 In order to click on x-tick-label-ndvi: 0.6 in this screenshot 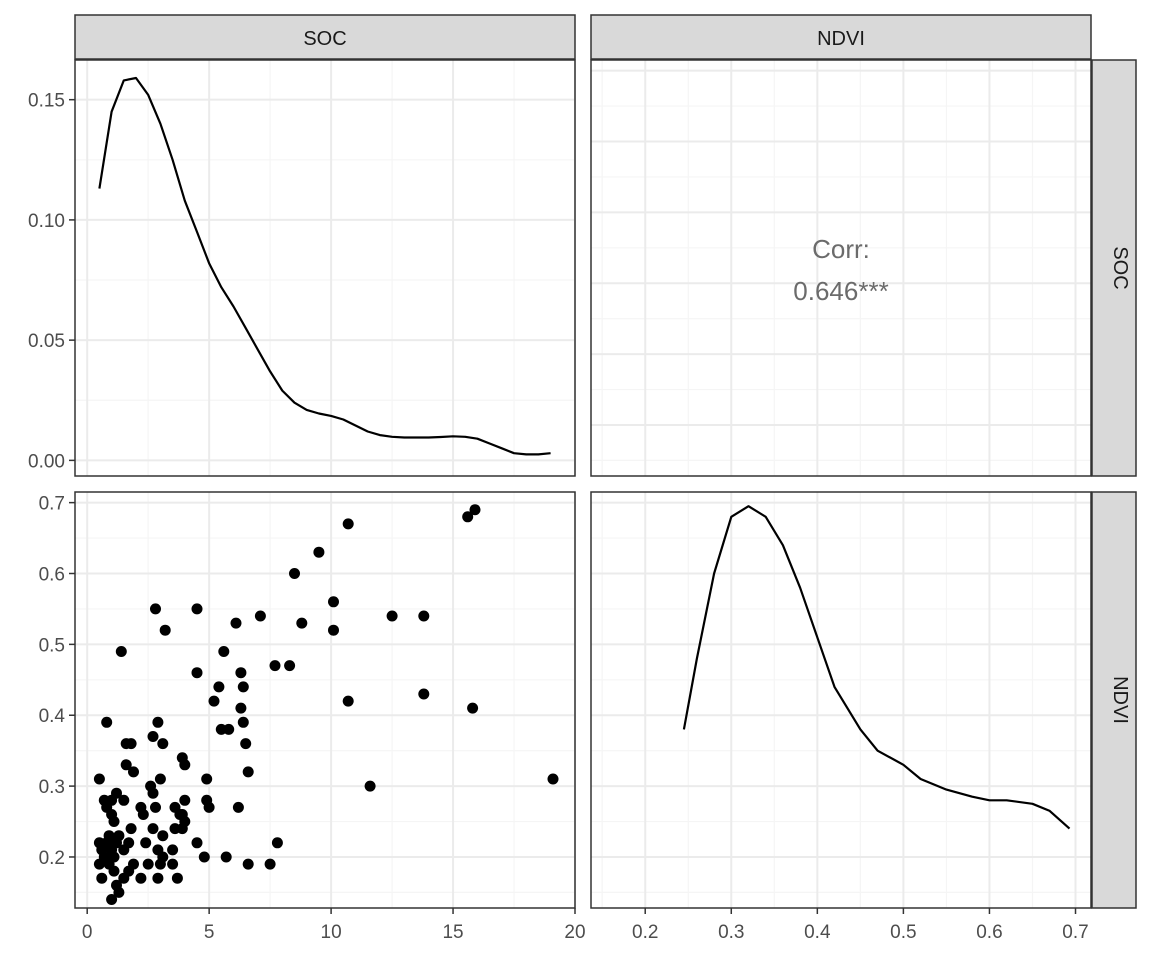, I will do `click(989, 932)`.